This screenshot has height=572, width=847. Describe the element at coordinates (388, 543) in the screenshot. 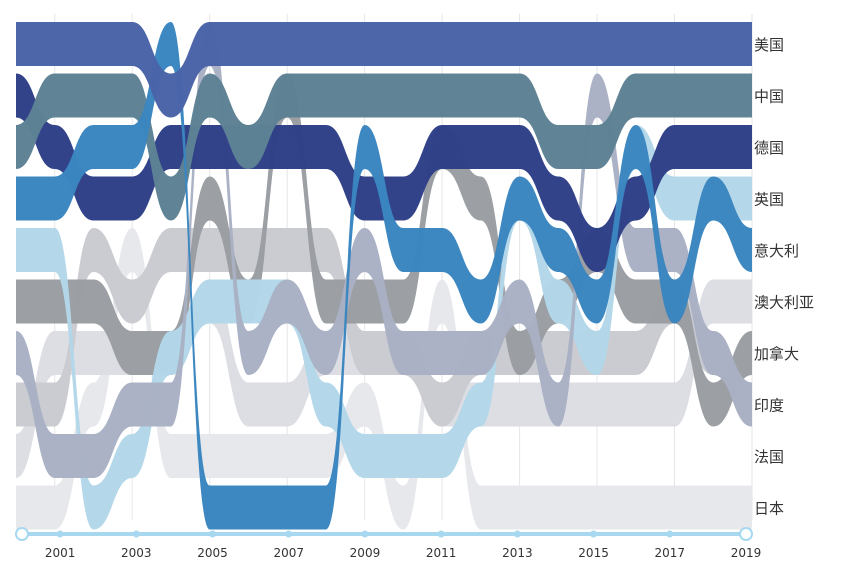

I see `timeline: 2001 2003 2005 2007 2009 2011 2013 2015 2017 2019` at that location.